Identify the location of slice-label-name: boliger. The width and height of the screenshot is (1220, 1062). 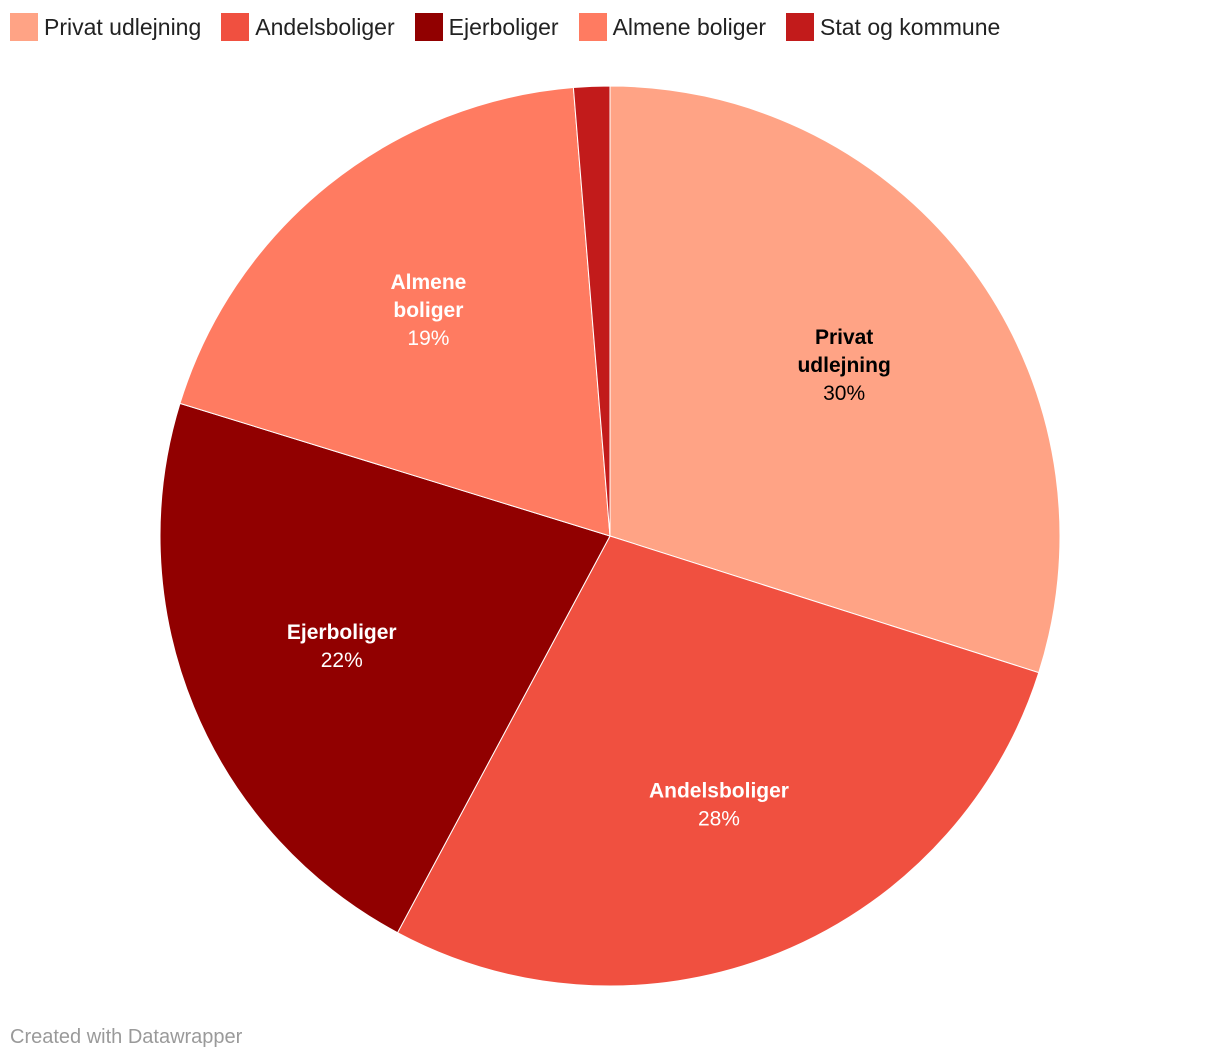
(428, 310).